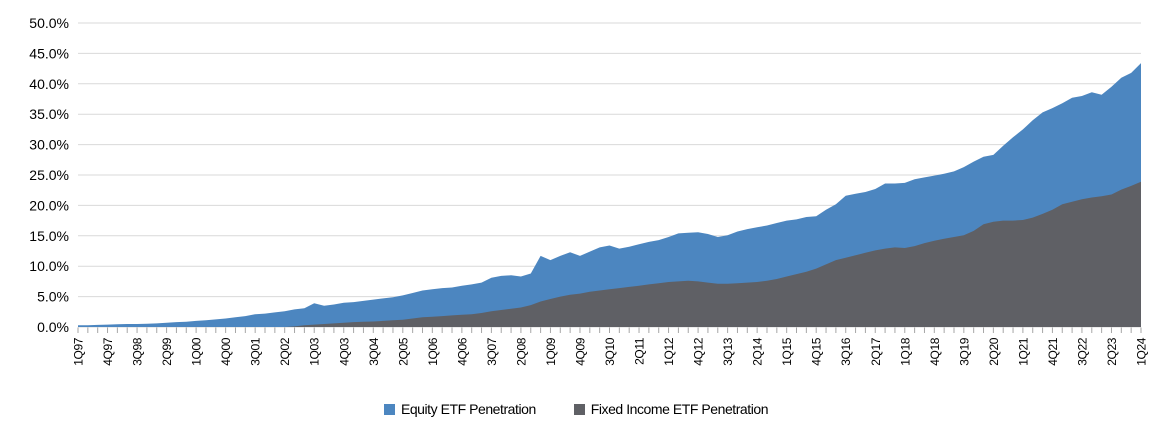 This screenshot has width=1152, height=447. What do you see at coordinates (315, 351) in the screenshot?
I see `x-axis-label: 1Q03` at bounding box center [315, 351].